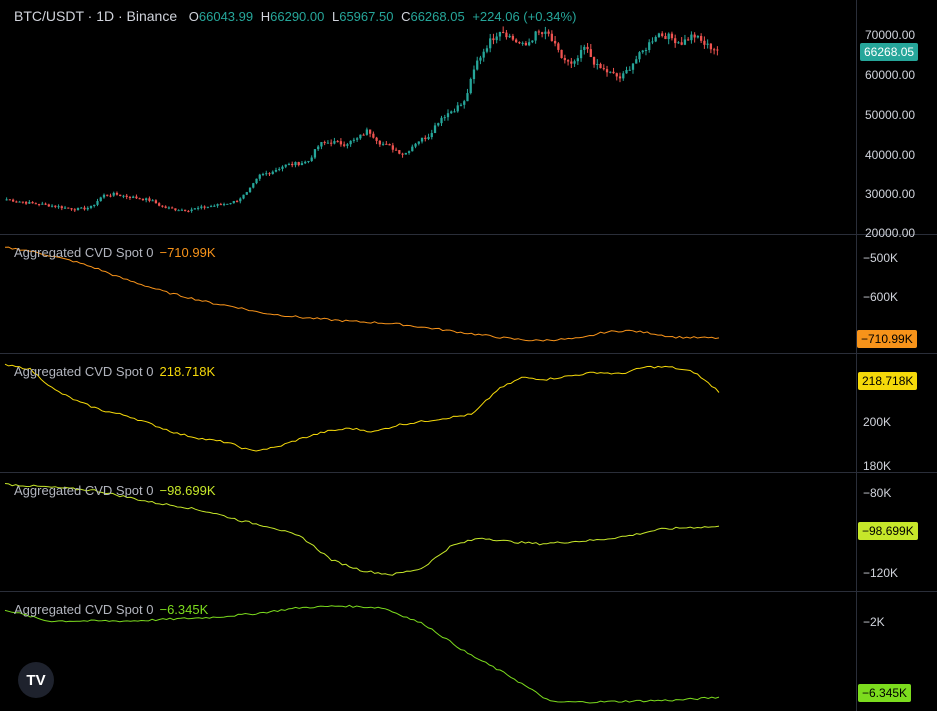  I want to click on cvd-pane-4-title: Aggregated CVD Spot 0 −6.345K, so click(111, 609).